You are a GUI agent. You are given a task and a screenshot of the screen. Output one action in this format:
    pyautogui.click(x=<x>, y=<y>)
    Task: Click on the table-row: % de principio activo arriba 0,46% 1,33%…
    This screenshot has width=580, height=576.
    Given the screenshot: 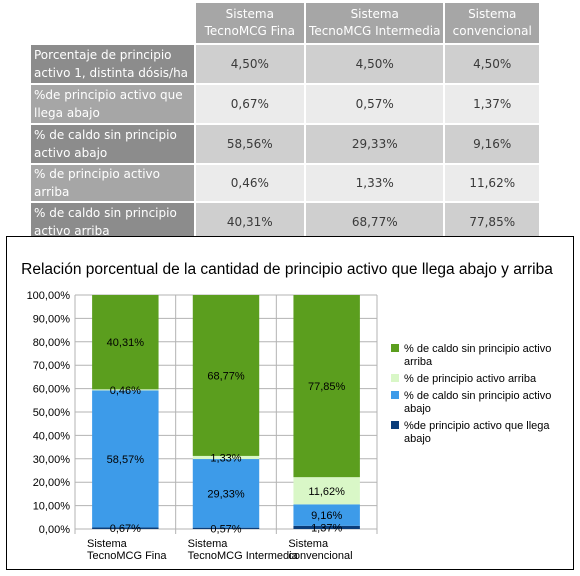 What is the action you would take?
    pyautogui.click(x=286, y=183)
    